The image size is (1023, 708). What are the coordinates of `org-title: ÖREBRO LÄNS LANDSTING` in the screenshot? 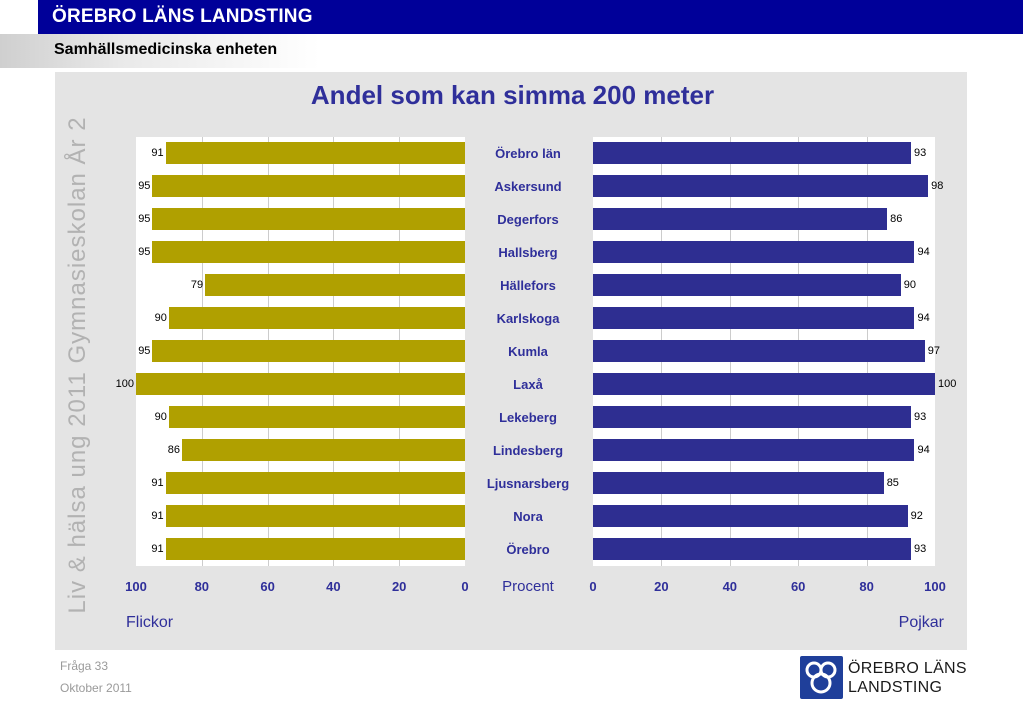 It's located at (182, 16).